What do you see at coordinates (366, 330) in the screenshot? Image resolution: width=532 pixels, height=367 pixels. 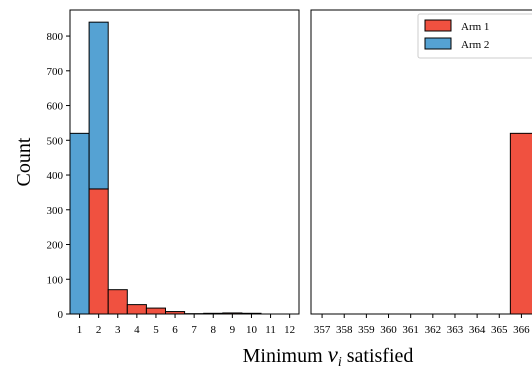 I see `x-tick-label-359: 359` at bounding box center [366, 330].